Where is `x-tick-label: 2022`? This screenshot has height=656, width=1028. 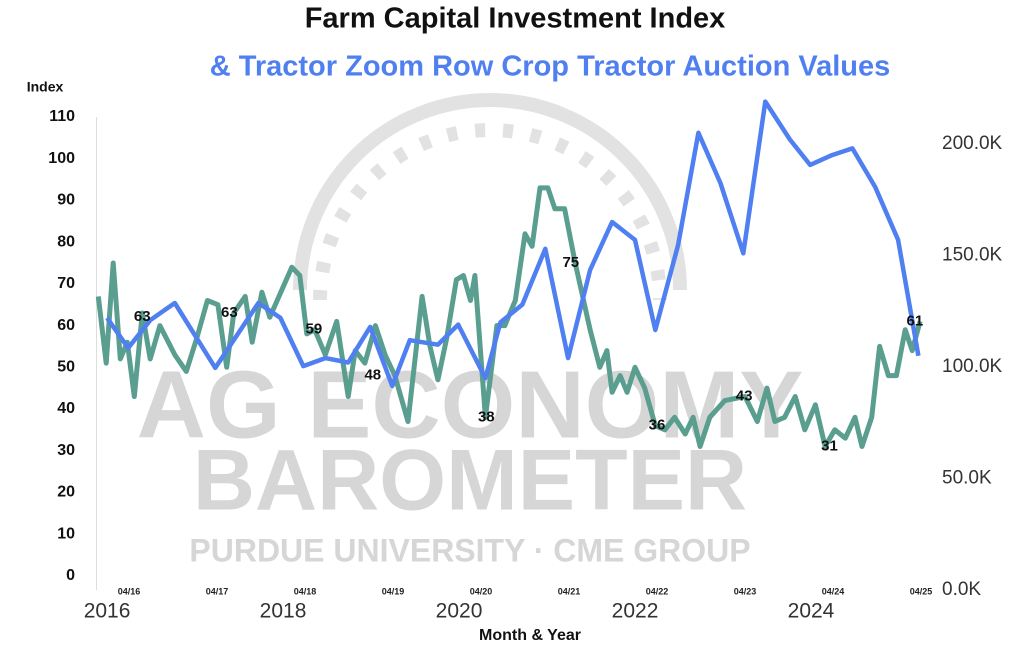 x-tick-label: 2022 is located at coordinates (635, 611).